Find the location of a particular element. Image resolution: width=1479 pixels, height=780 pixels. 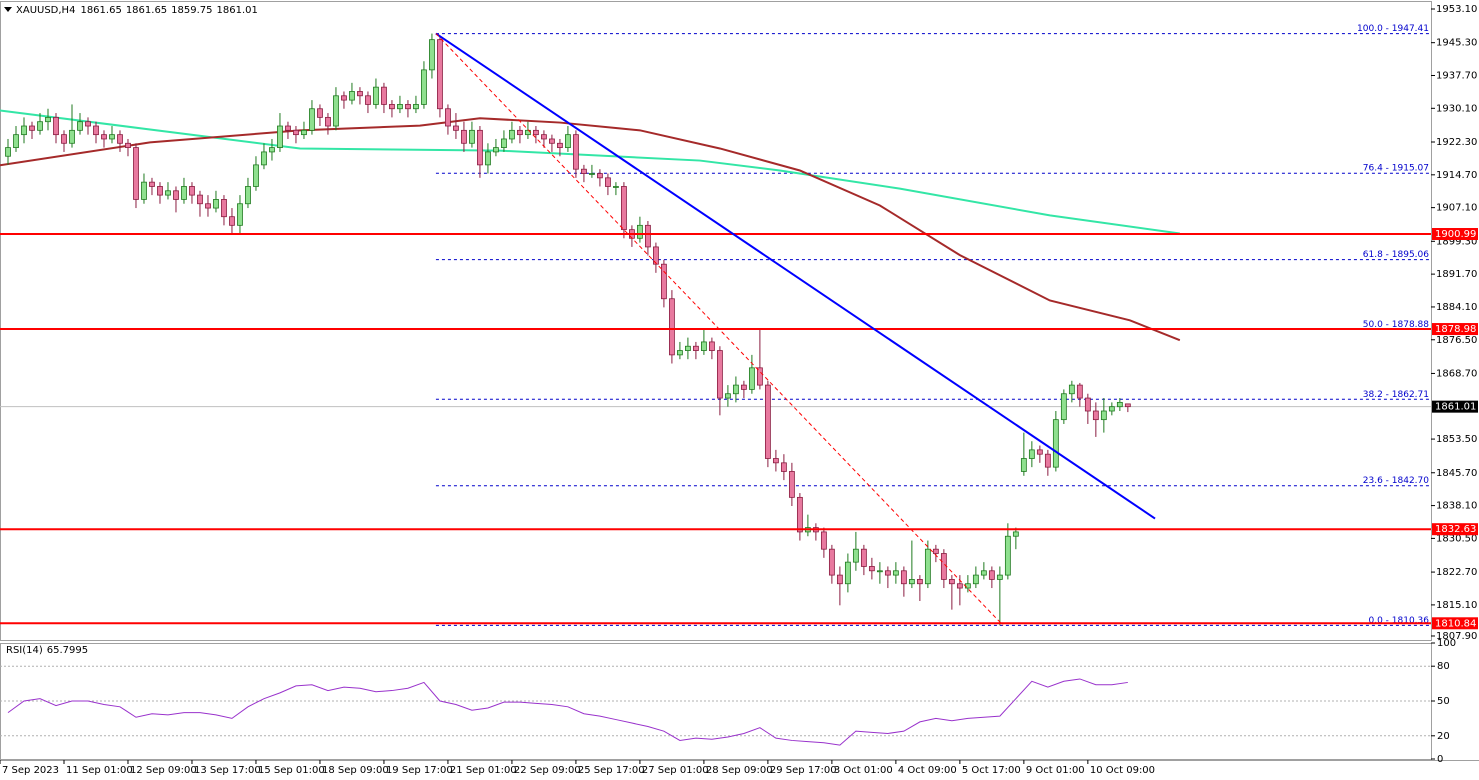

x-tick-label: 15 Sep 01:00 is located at coordinates (291, 770).